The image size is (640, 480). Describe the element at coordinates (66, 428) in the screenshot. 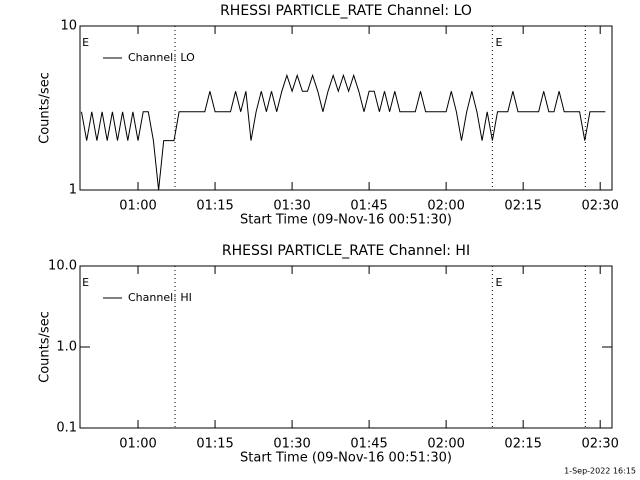

I see `y-tick-label: 0.1` at that location.